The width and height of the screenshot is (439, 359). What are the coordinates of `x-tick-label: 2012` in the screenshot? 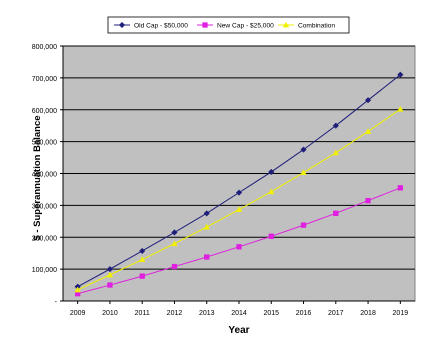 It's located at (175, 313).